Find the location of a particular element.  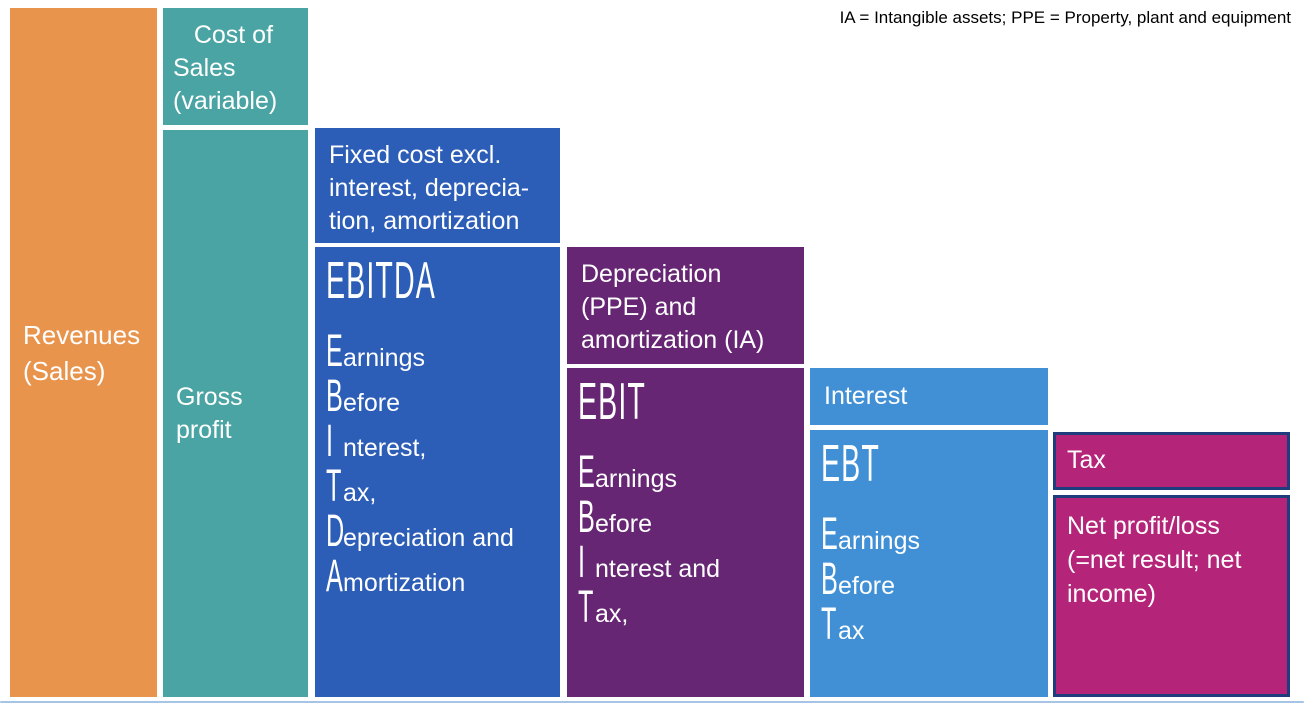

bottom-baseline-rule is located at coordinates (652, 702).